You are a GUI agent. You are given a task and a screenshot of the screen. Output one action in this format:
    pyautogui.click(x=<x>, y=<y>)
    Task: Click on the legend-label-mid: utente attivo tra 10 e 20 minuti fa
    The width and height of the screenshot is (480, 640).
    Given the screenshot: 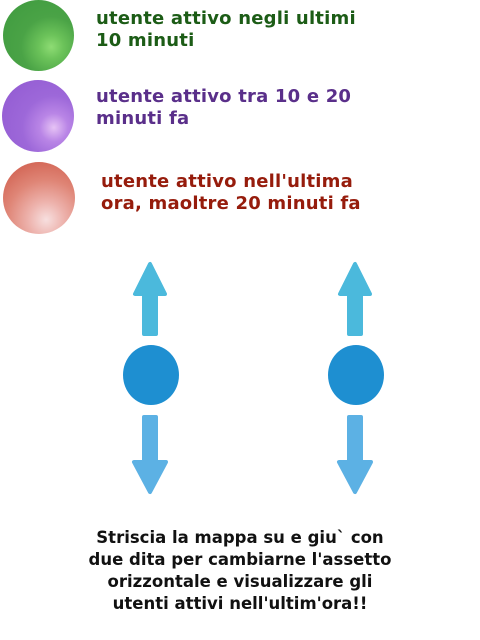 What is the action you would take?
    pyautogui.click(x=224, y=107)
    